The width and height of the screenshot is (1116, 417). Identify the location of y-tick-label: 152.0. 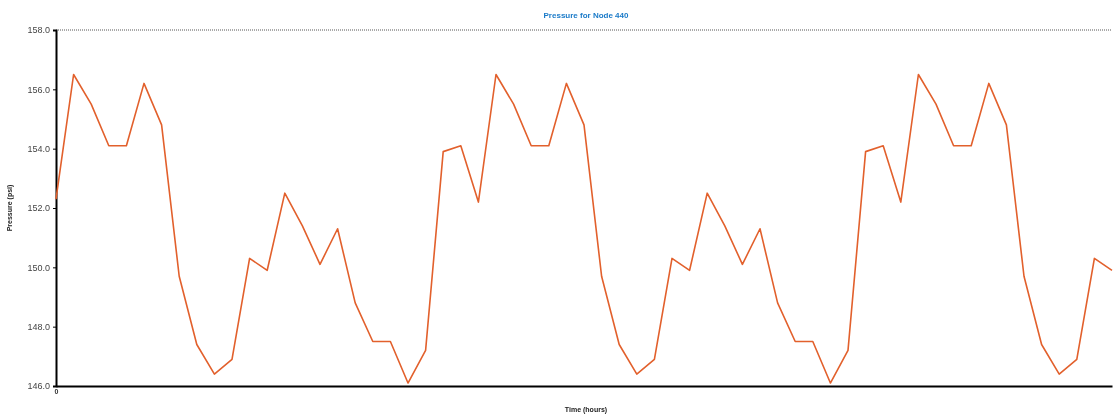
(38, 208).